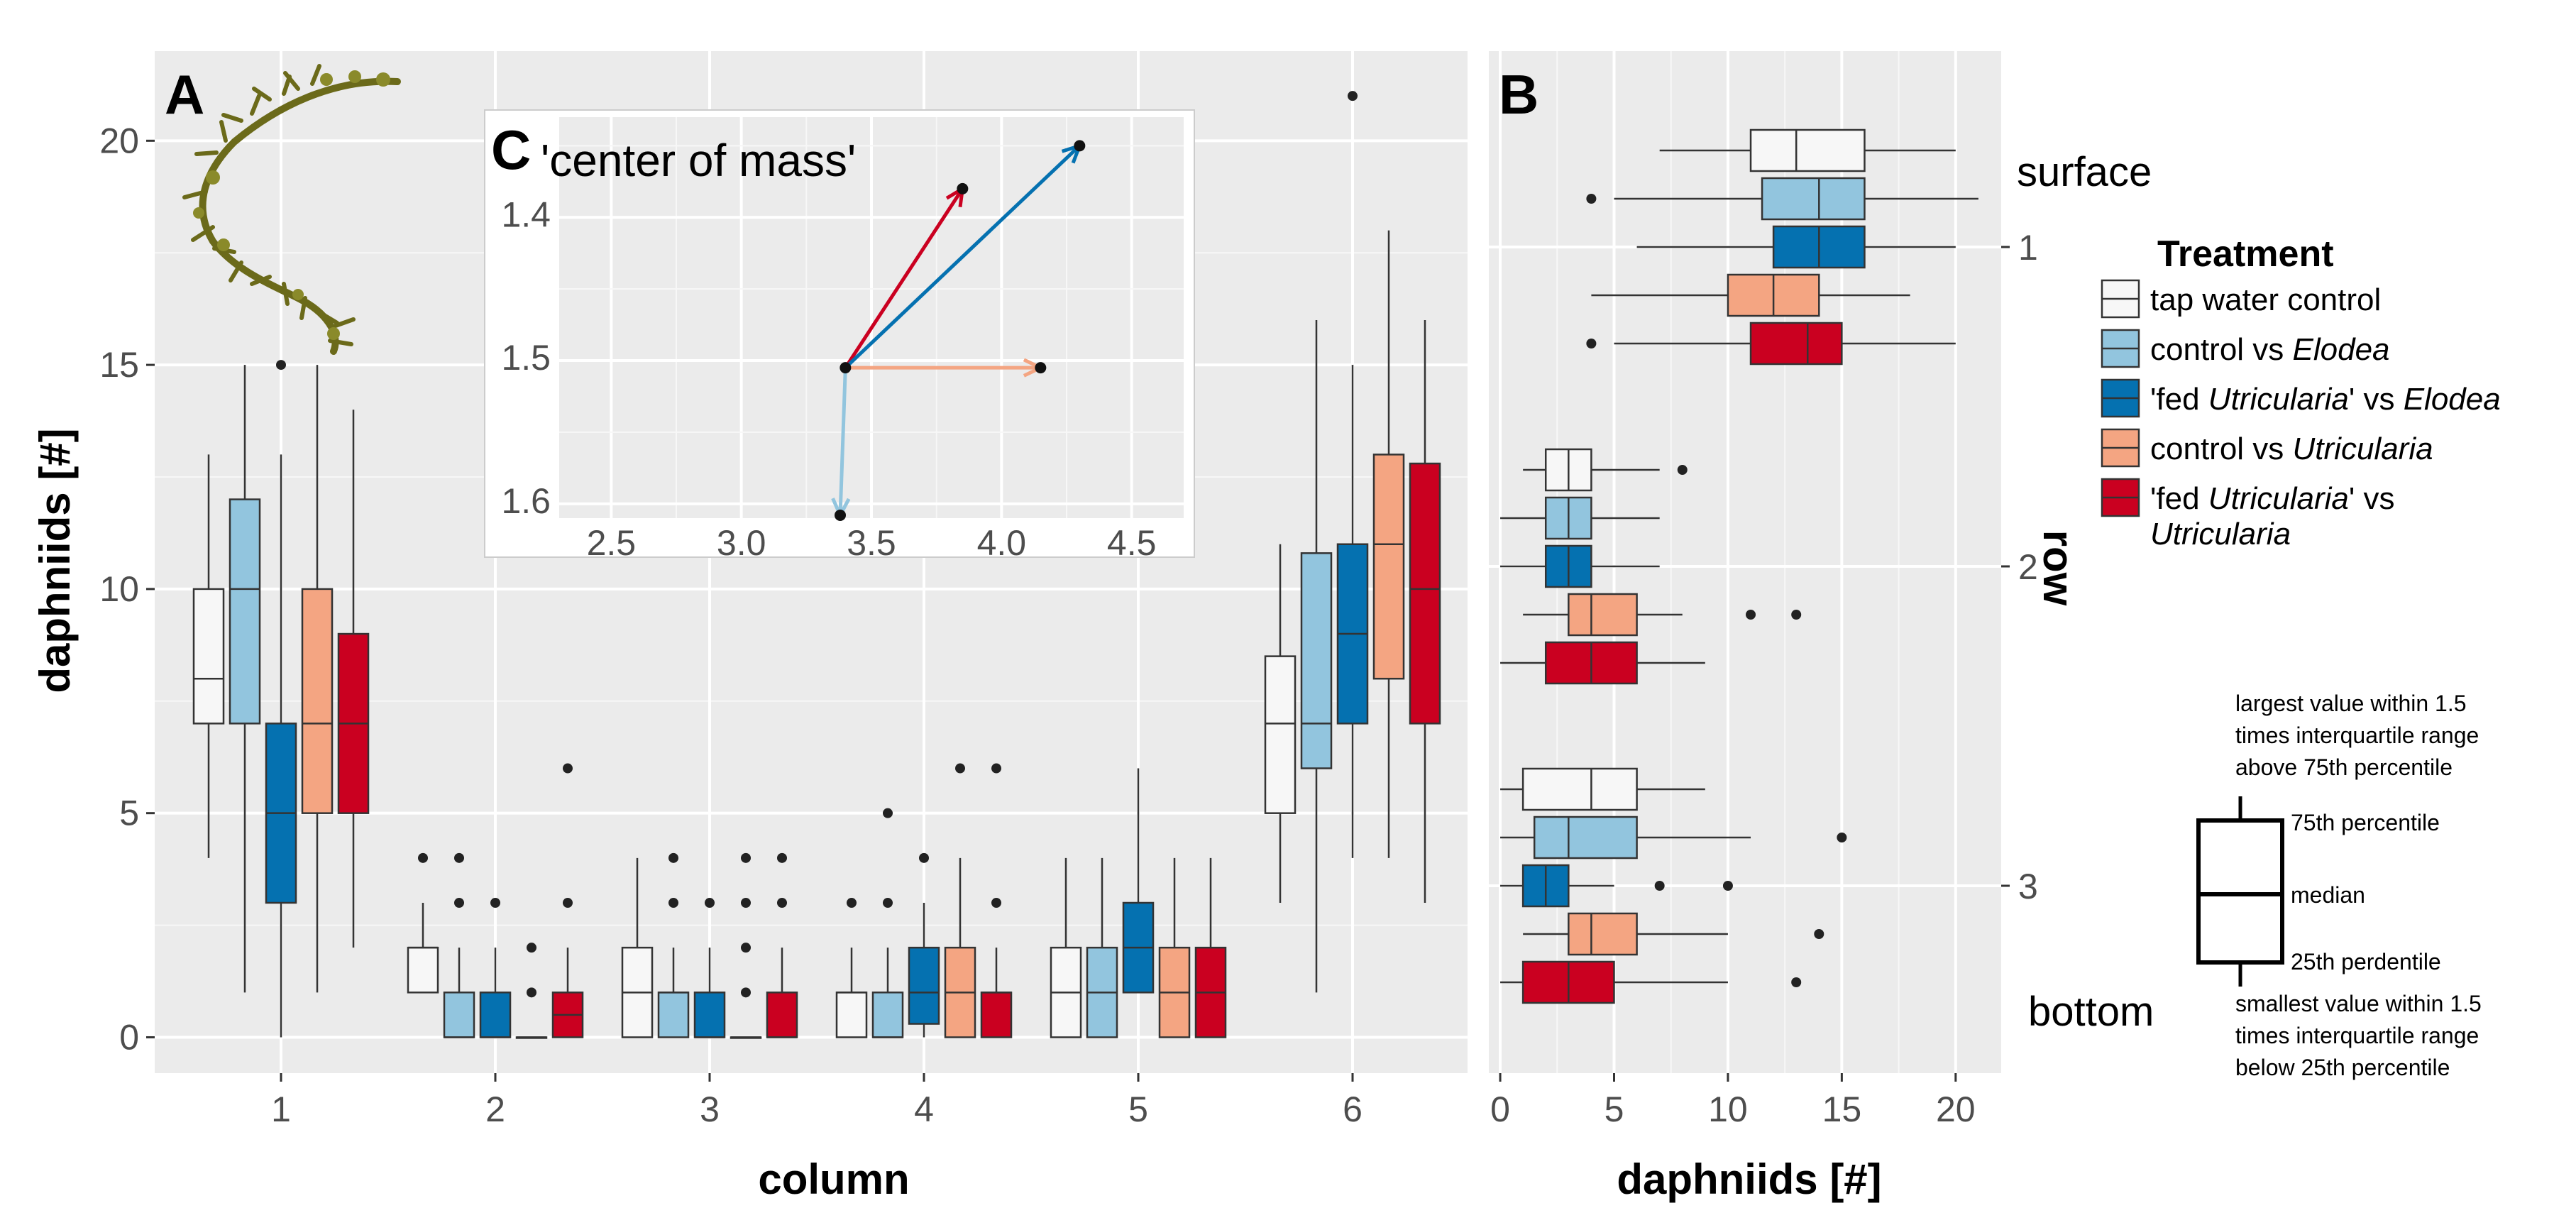  Describe the element at coordinates (1079, 145) in the screenshot. I see `panel-c-endpoint` at that location.